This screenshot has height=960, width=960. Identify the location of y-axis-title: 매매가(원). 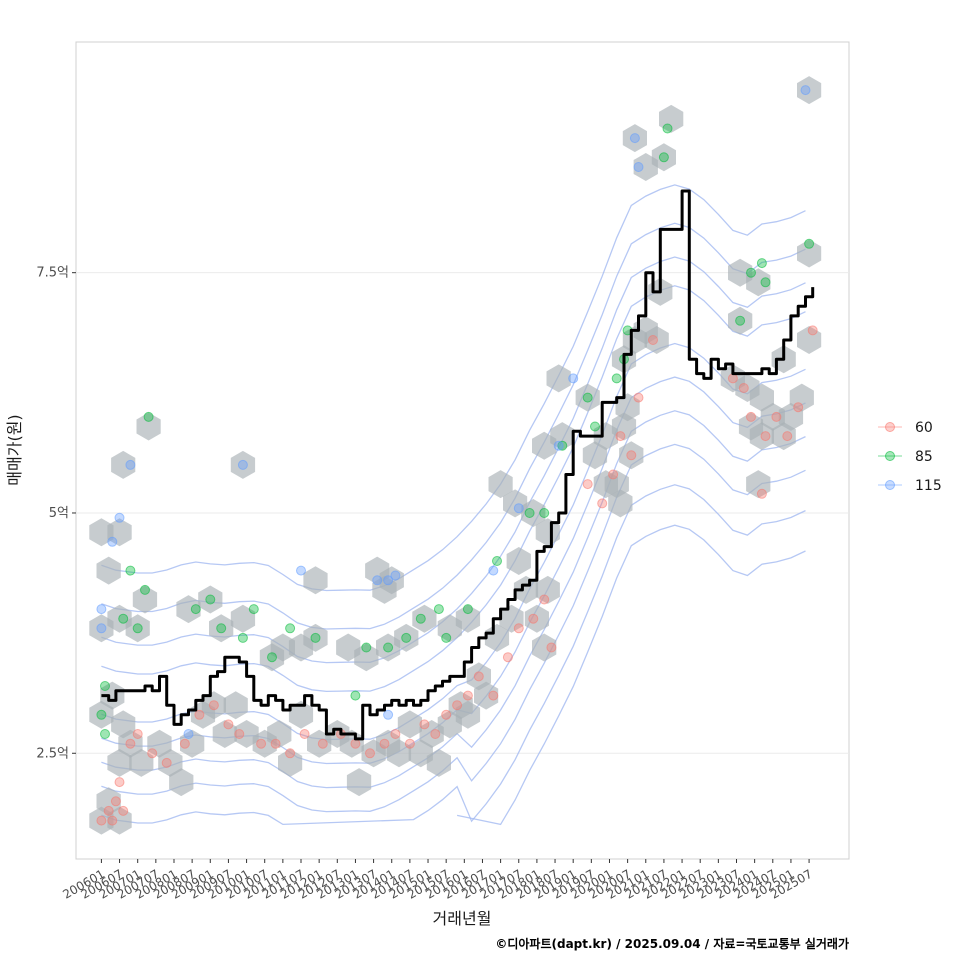
(14, 449).